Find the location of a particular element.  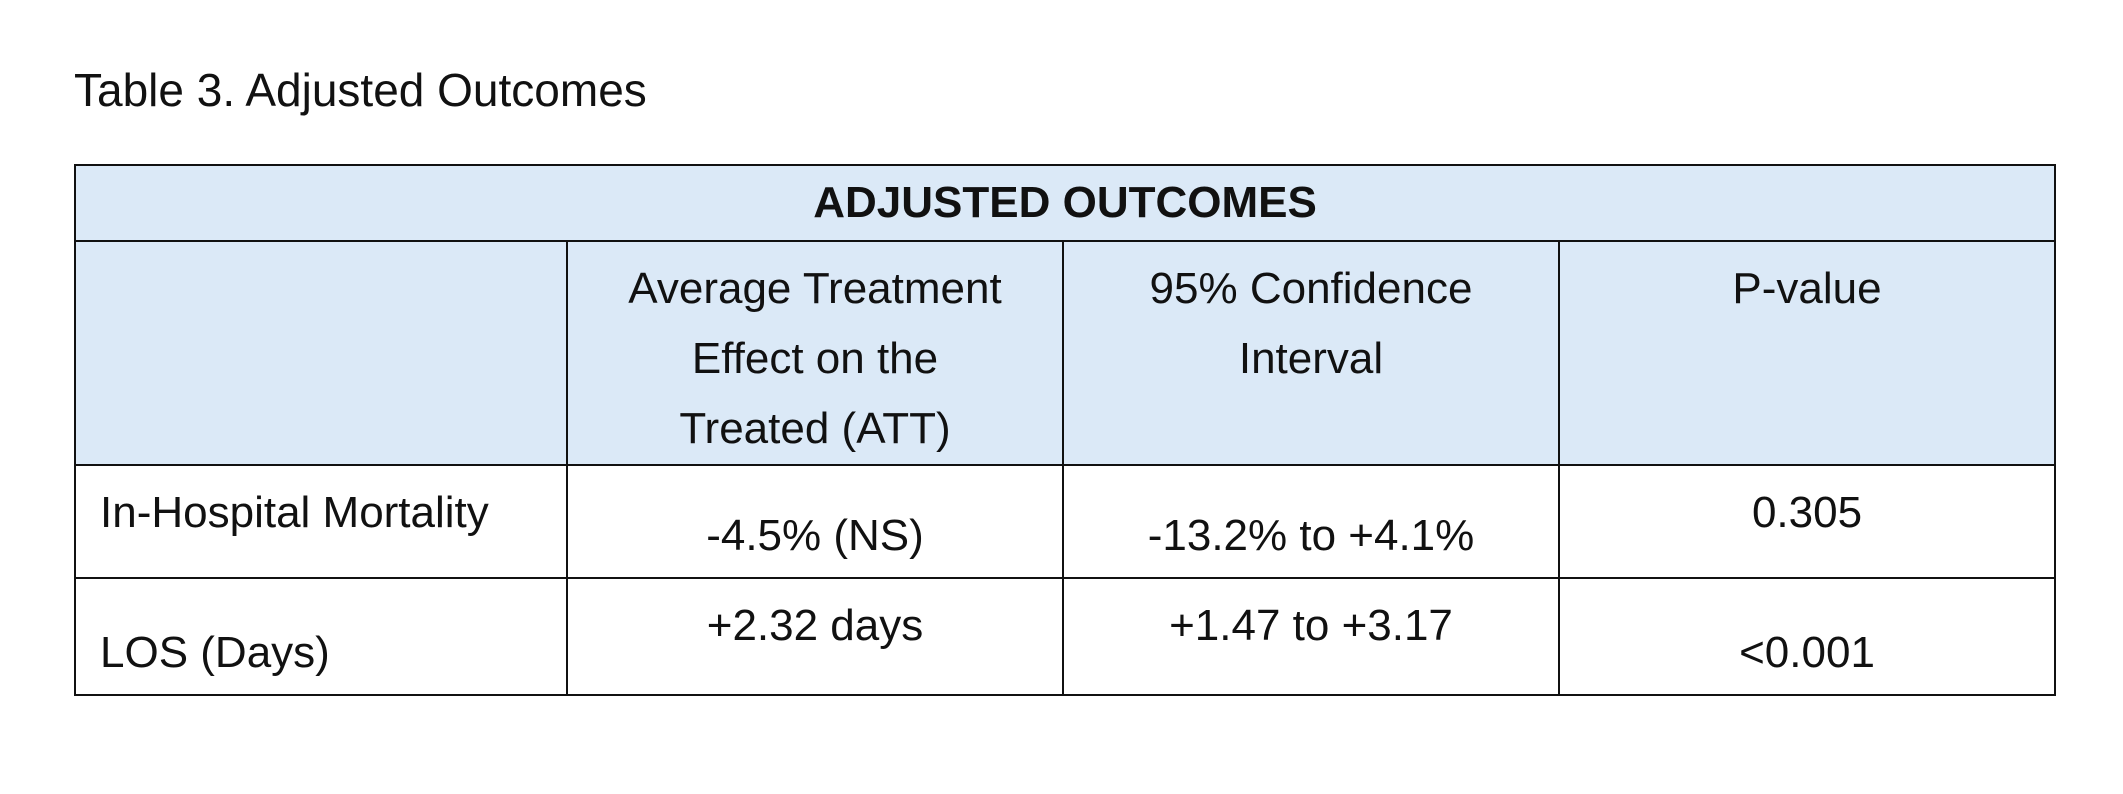

row-label-los: LOS (Days) is located at coordinates (321, 636).